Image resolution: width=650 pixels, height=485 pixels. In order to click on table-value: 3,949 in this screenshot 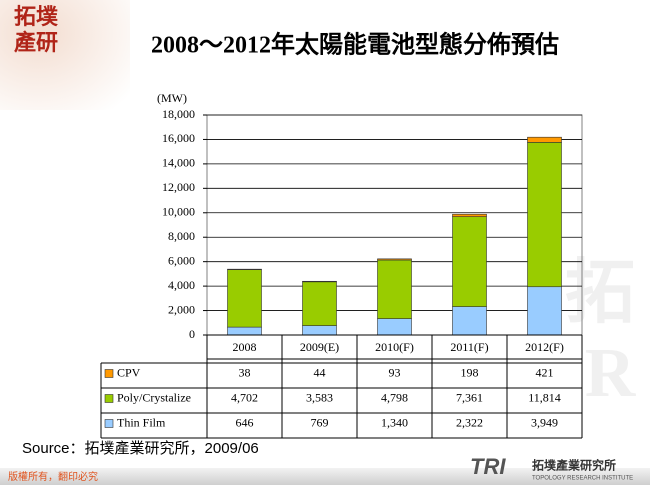, I will do `click(544, 422)`.